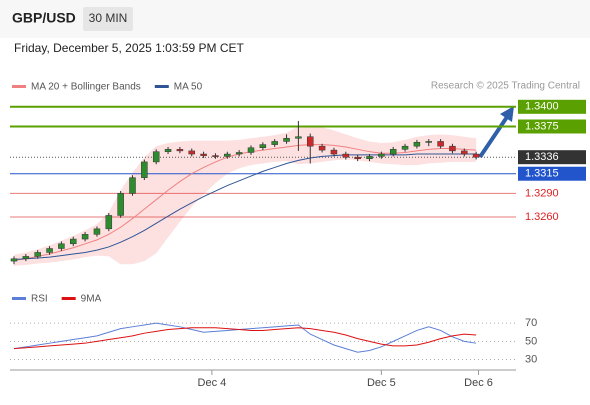 The width and height of the screenshot is (590, 405). Describe the element at coordinates (44, 18) in the screenshot. I see `symbol: GBP/USD` at that location.